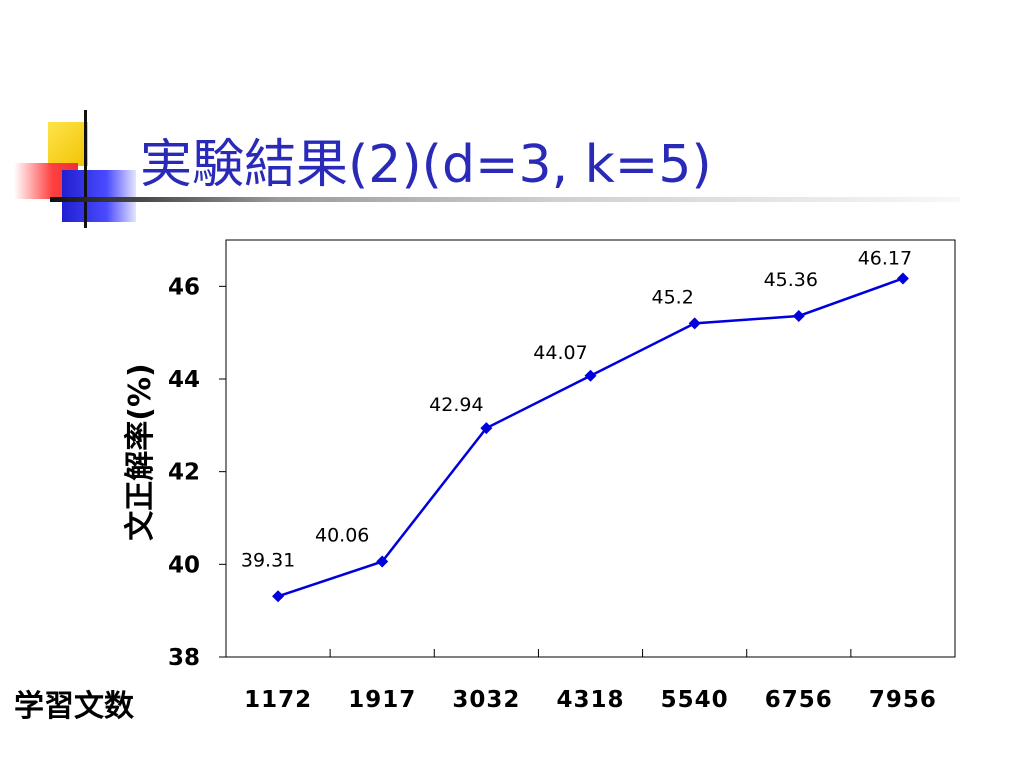 The width and height of the screenshot is (1024, 768). What do you see at coordinates (184, 658) in the screenshot?
I see `y-tick-label: 38` at bounding box center [184, 658].